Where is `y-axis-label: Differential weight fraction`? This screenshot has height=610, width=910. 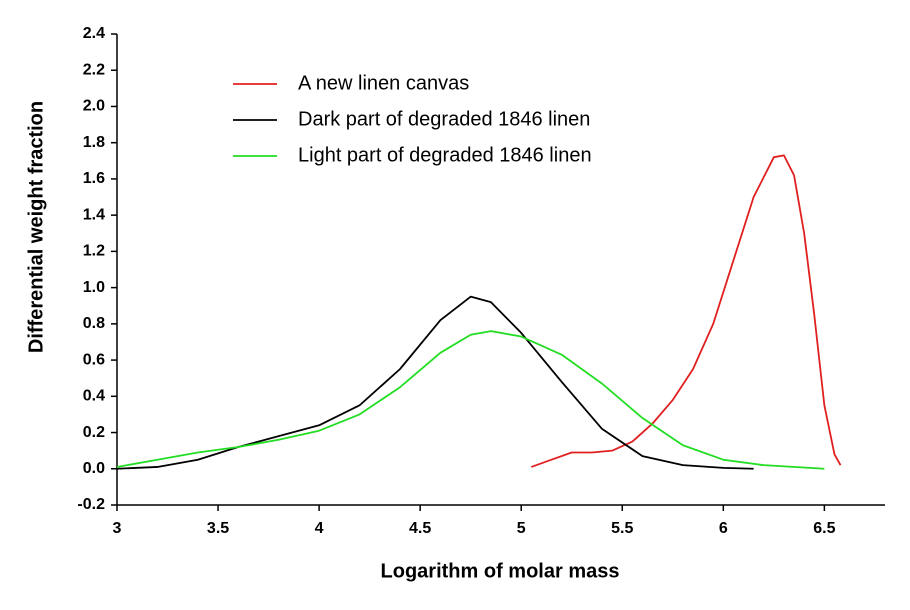
y-axis-label: Differential weight fraction is located at coordinates (36, 227).